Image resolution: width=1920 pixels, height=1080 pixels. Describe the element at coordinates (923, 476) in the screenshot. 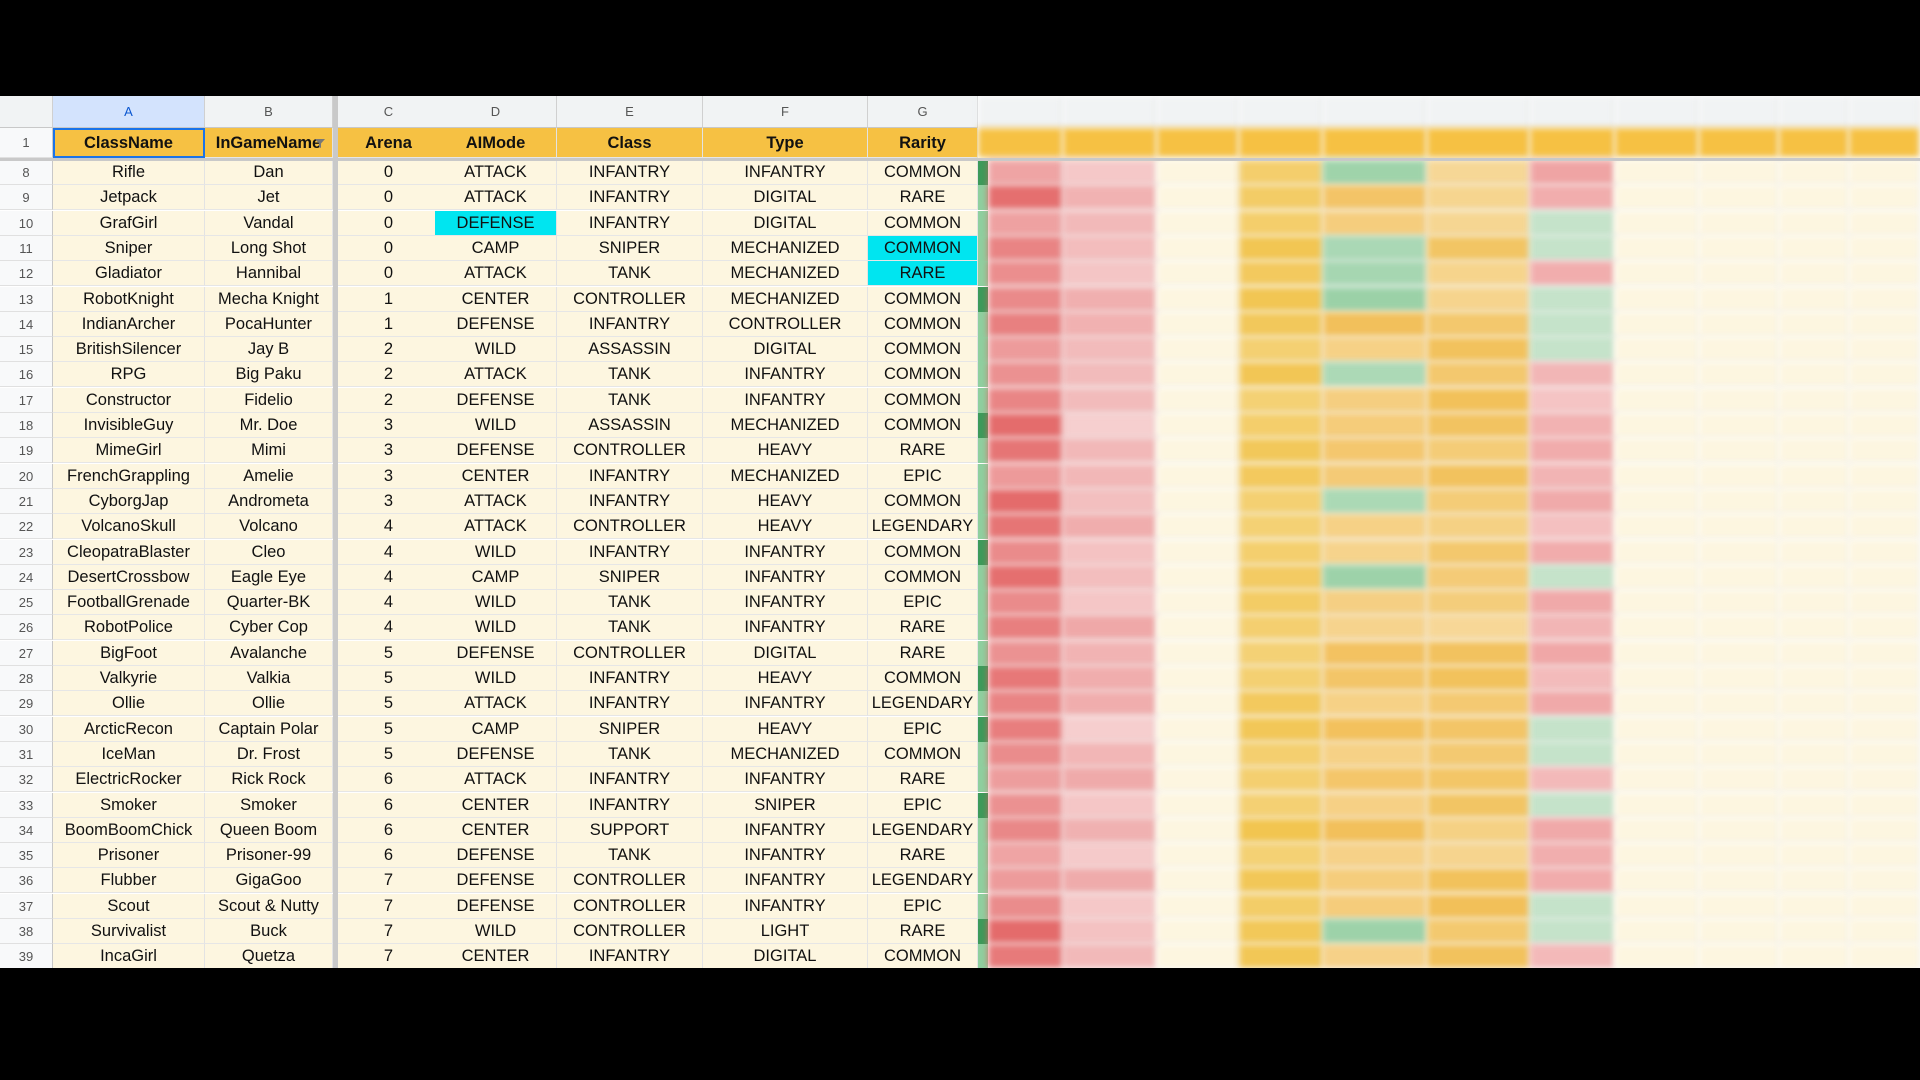

I see `cell-g-20: EPIC` at that location.